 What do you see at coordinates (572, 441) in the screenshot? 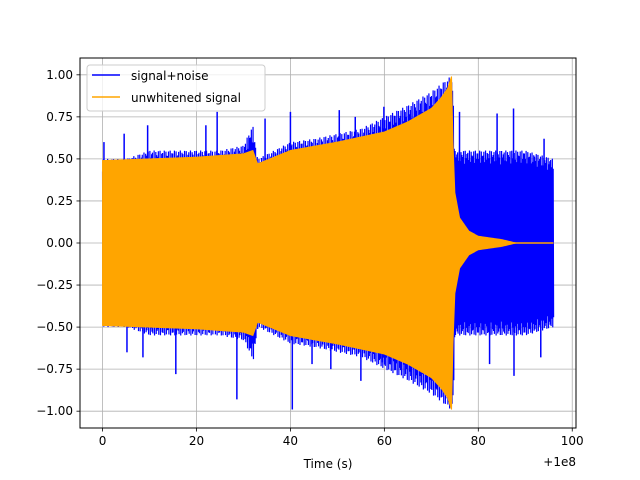
I see `x-tick-label: 100` at bounding box center [572, 441].